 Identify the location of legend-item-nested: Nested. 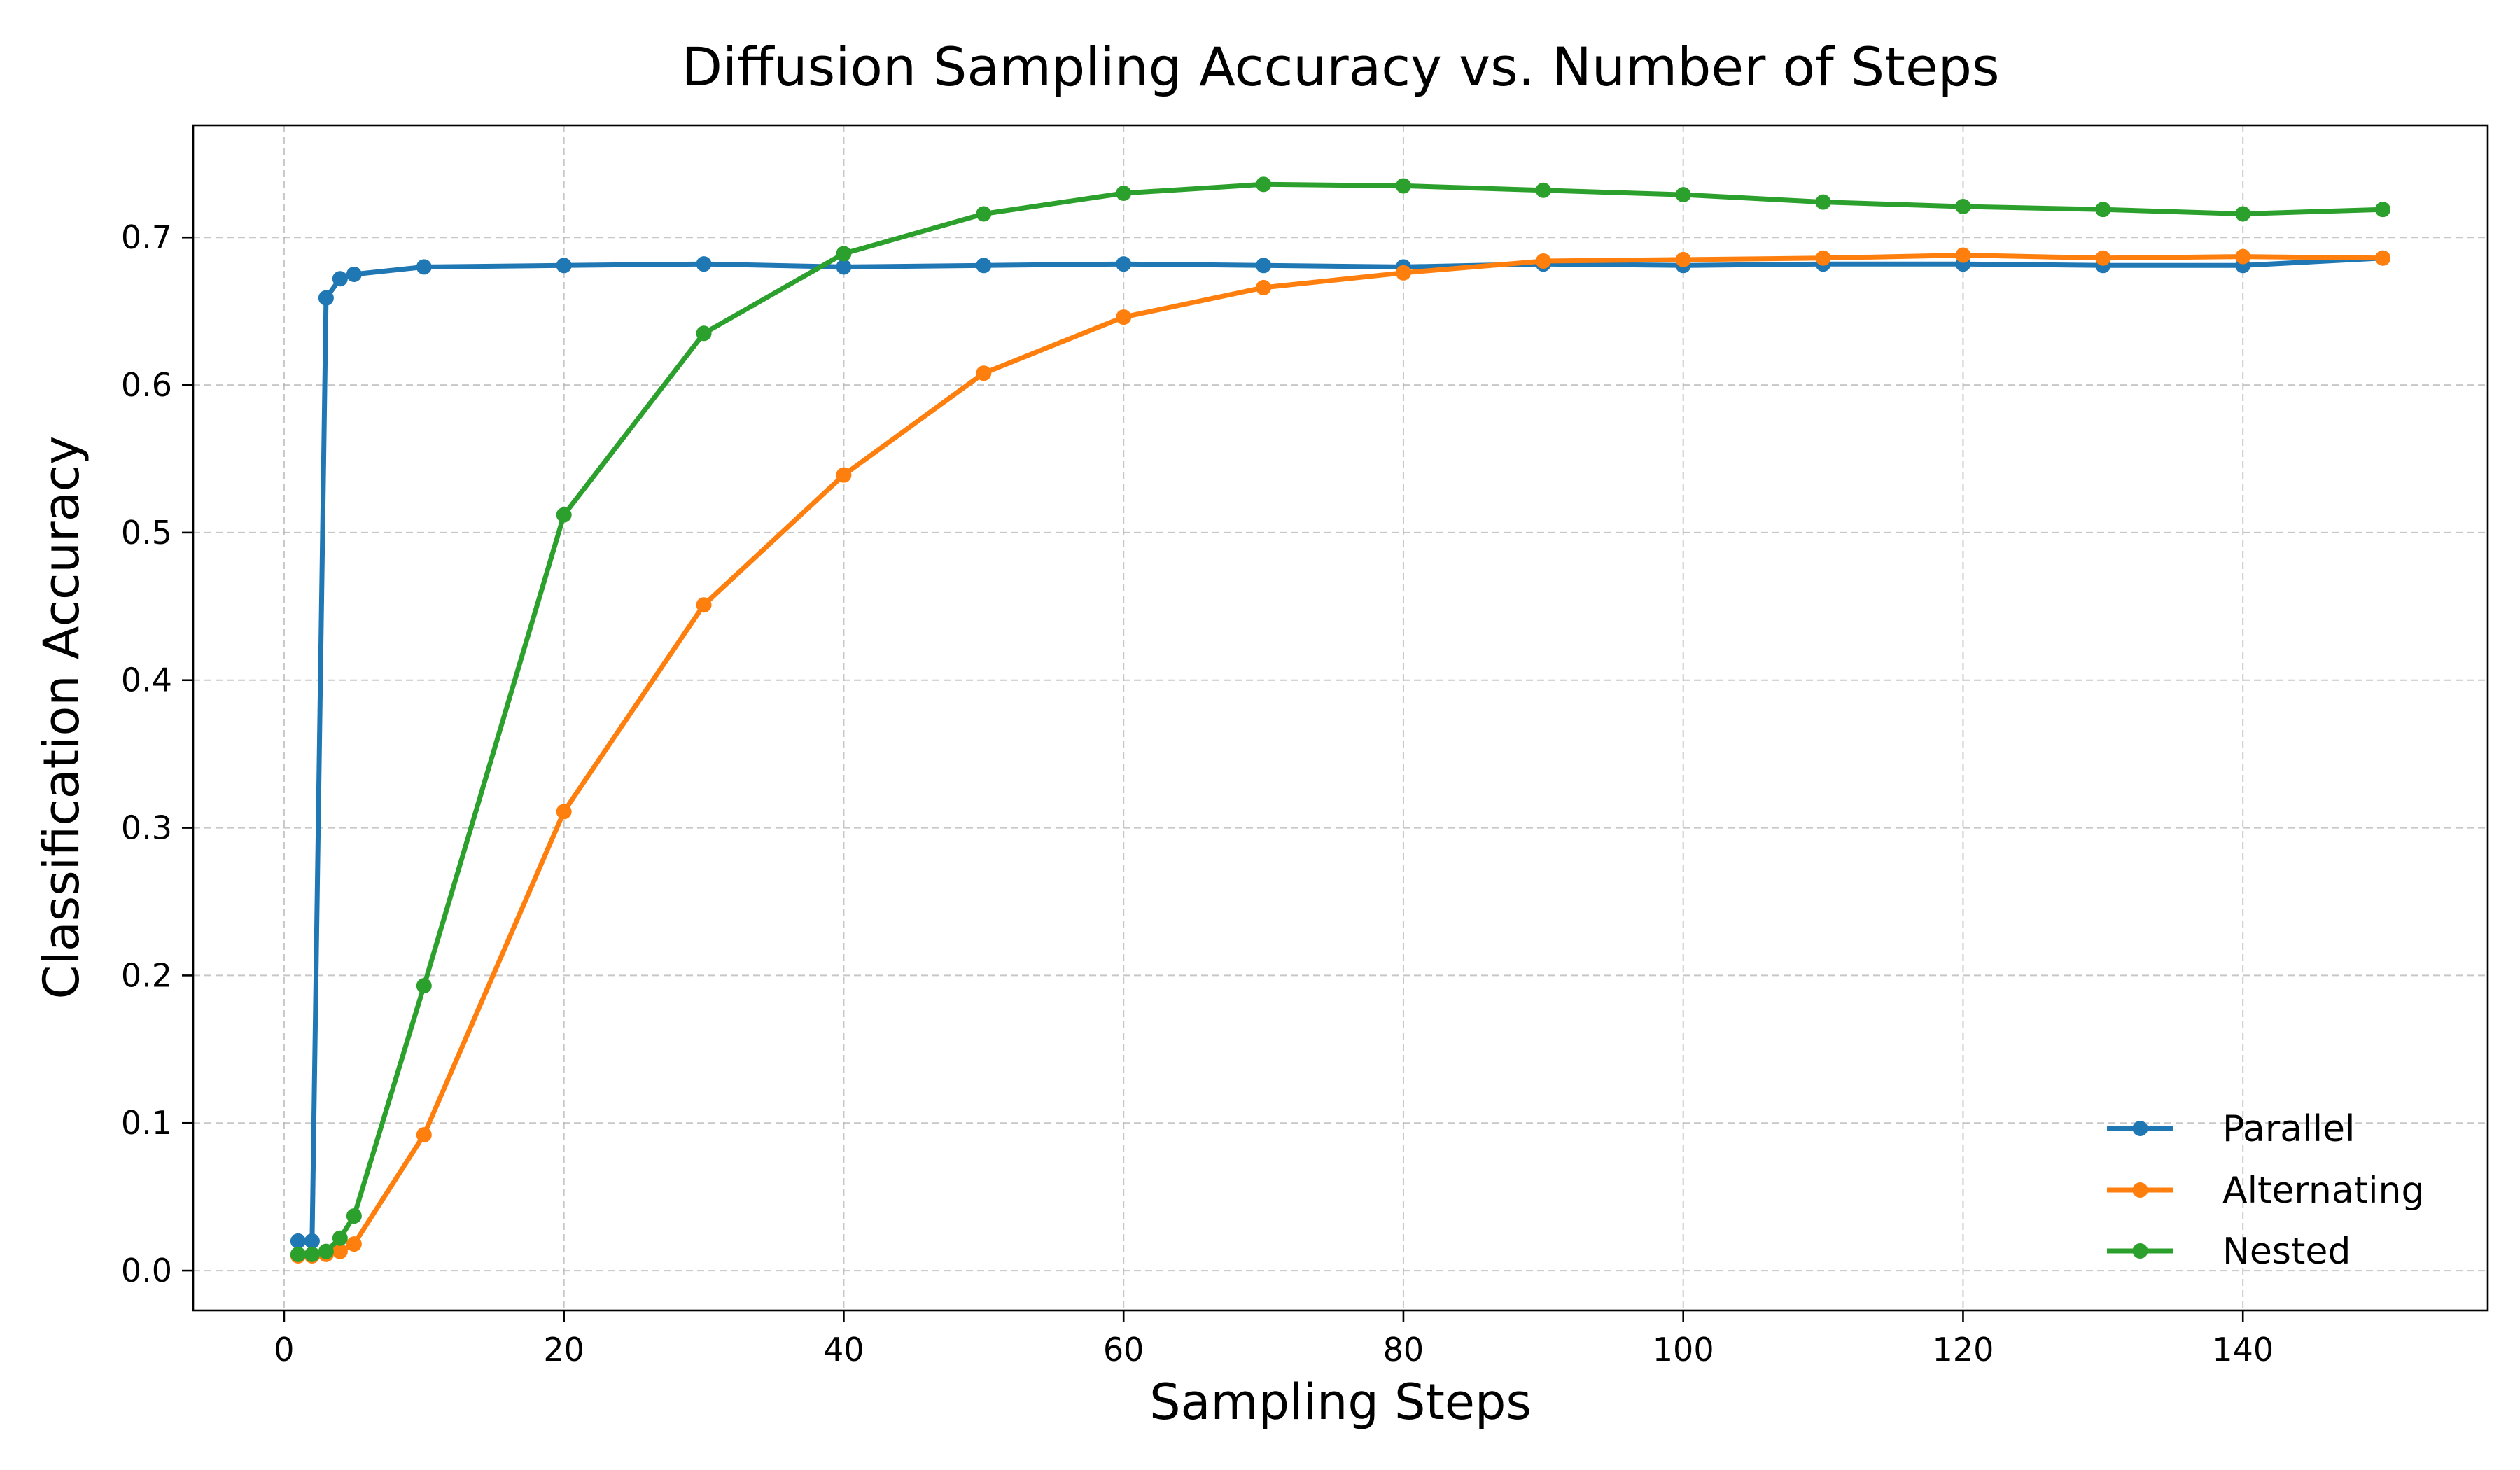
(2229, 1252).